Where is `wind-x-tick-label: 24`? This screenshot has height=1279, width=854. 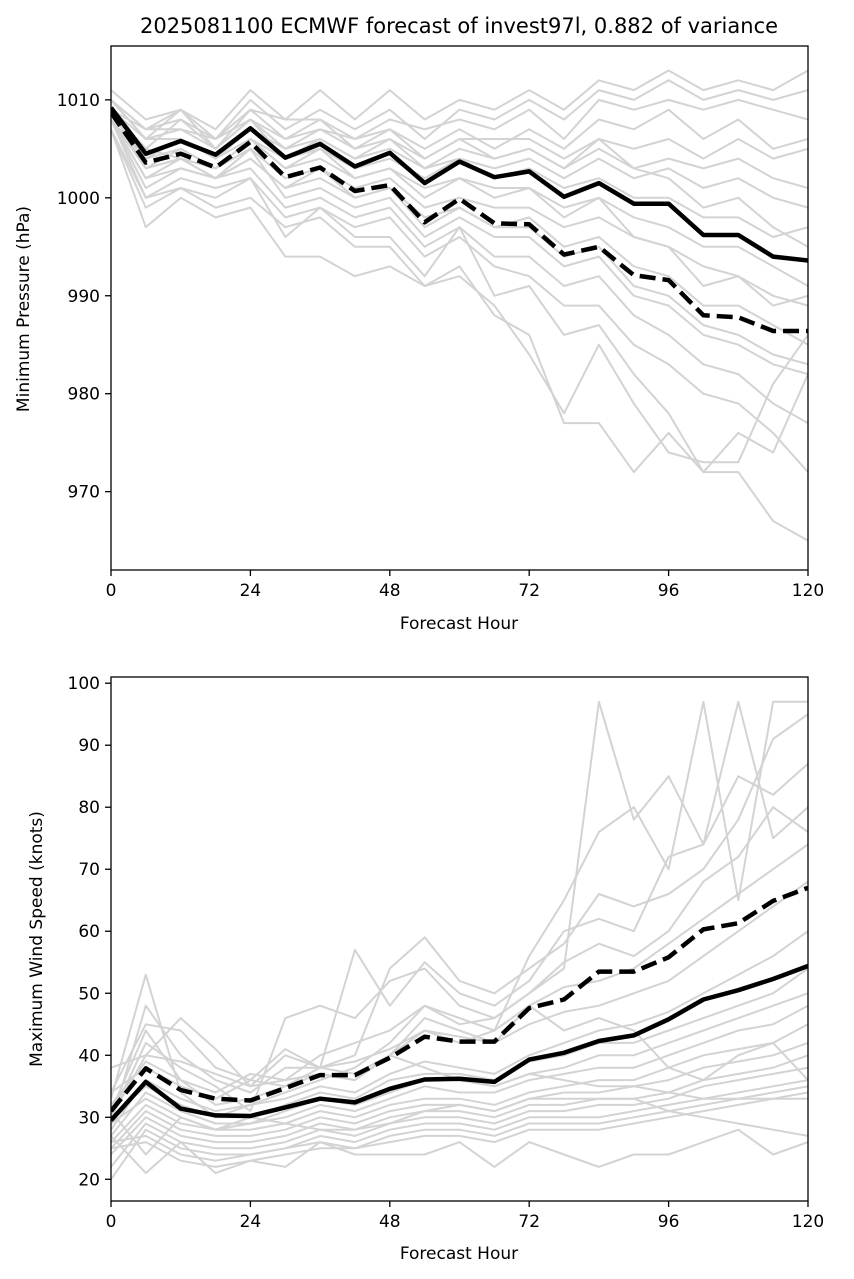 wind-x-tick-label: 24 is located at coordinates (251, 1222).